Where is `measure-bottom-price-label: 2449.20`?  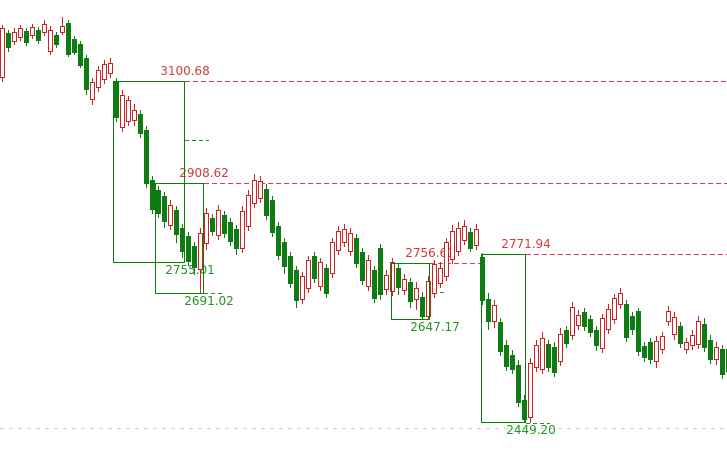
measure-bottom-price-label: 2449.20 is located at coordinates (531, 430).